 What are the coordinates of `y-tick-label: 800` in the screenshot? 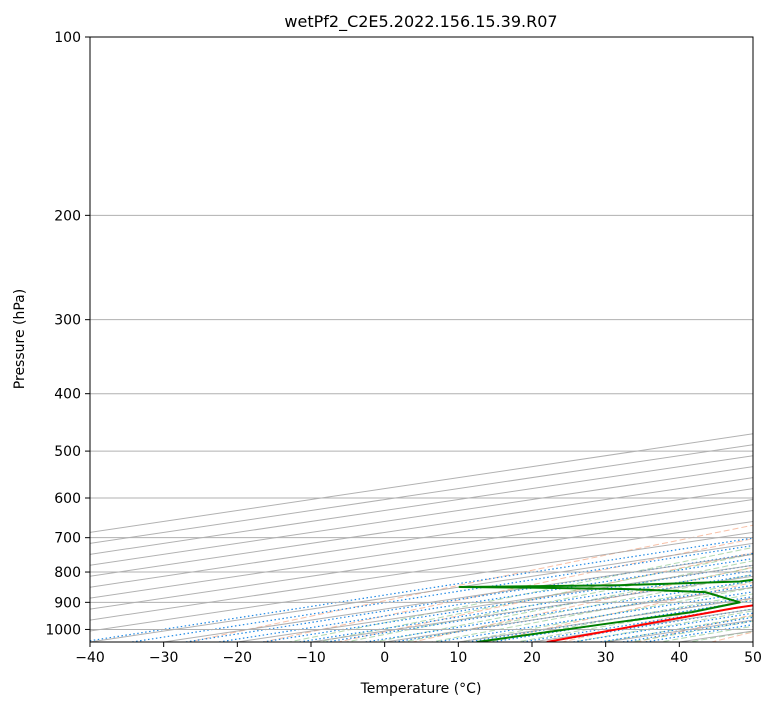 It's located at (67, 573).